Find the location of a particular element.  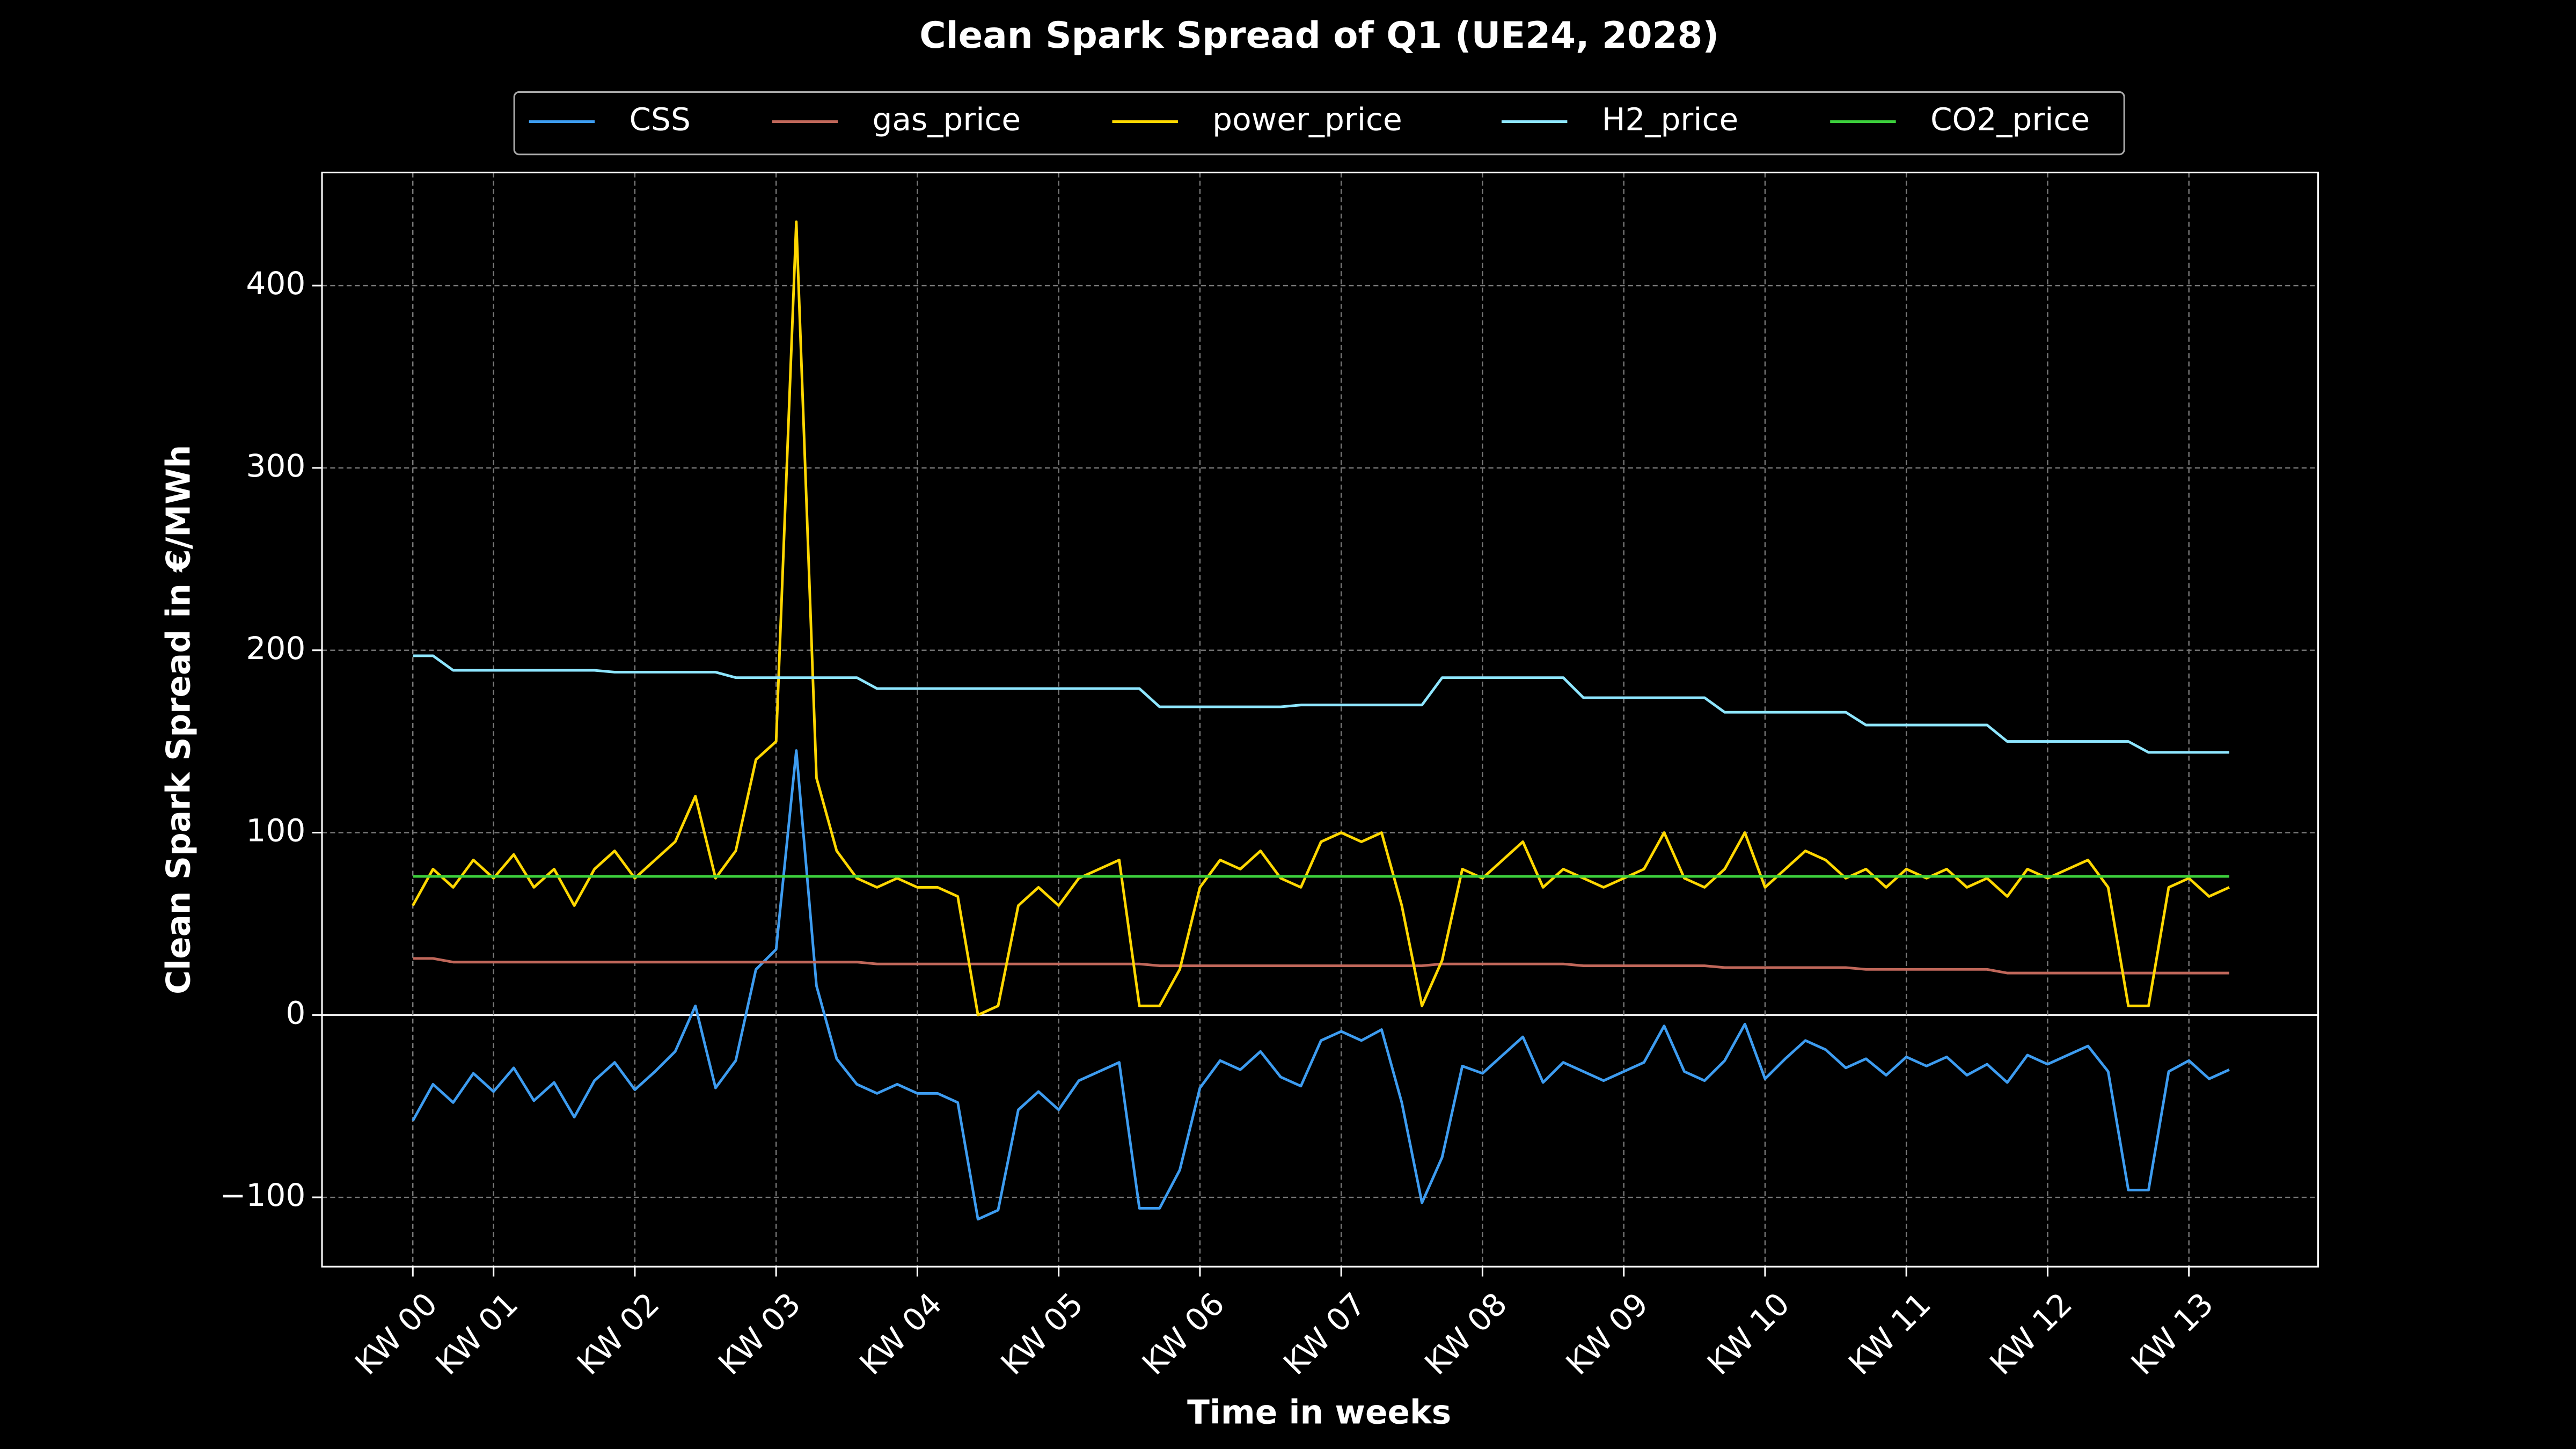

legend-label: power_price is located at coordinates (1307, 119).